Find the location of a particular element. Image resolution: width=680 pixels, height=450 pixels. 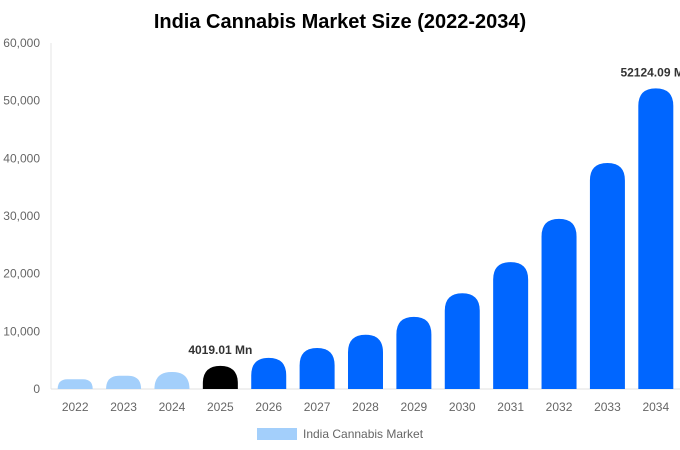

x-tick-label: 2028 is located at coordinates (365, 407).